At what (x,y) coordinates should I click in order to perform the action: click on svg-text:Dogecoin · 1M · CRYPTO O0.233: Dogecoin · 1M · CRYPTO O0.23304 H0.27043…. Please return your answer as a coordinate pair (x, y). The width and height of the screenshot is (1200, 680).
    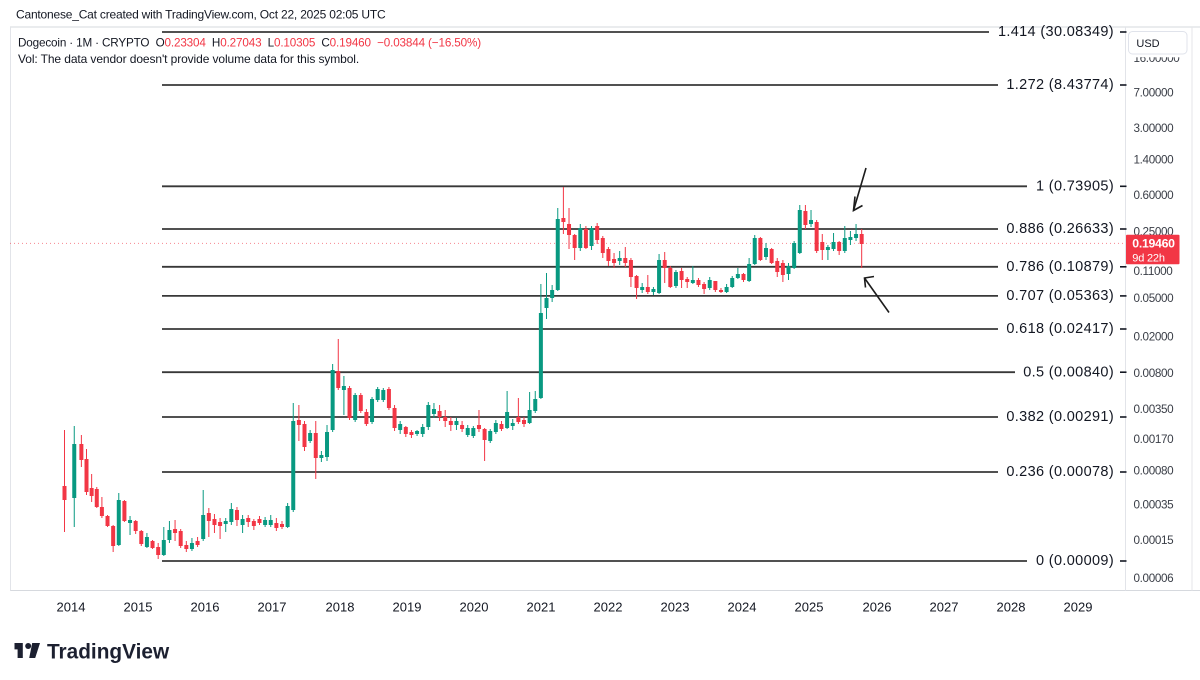
    Looking at the image, I should click on (249, 43).